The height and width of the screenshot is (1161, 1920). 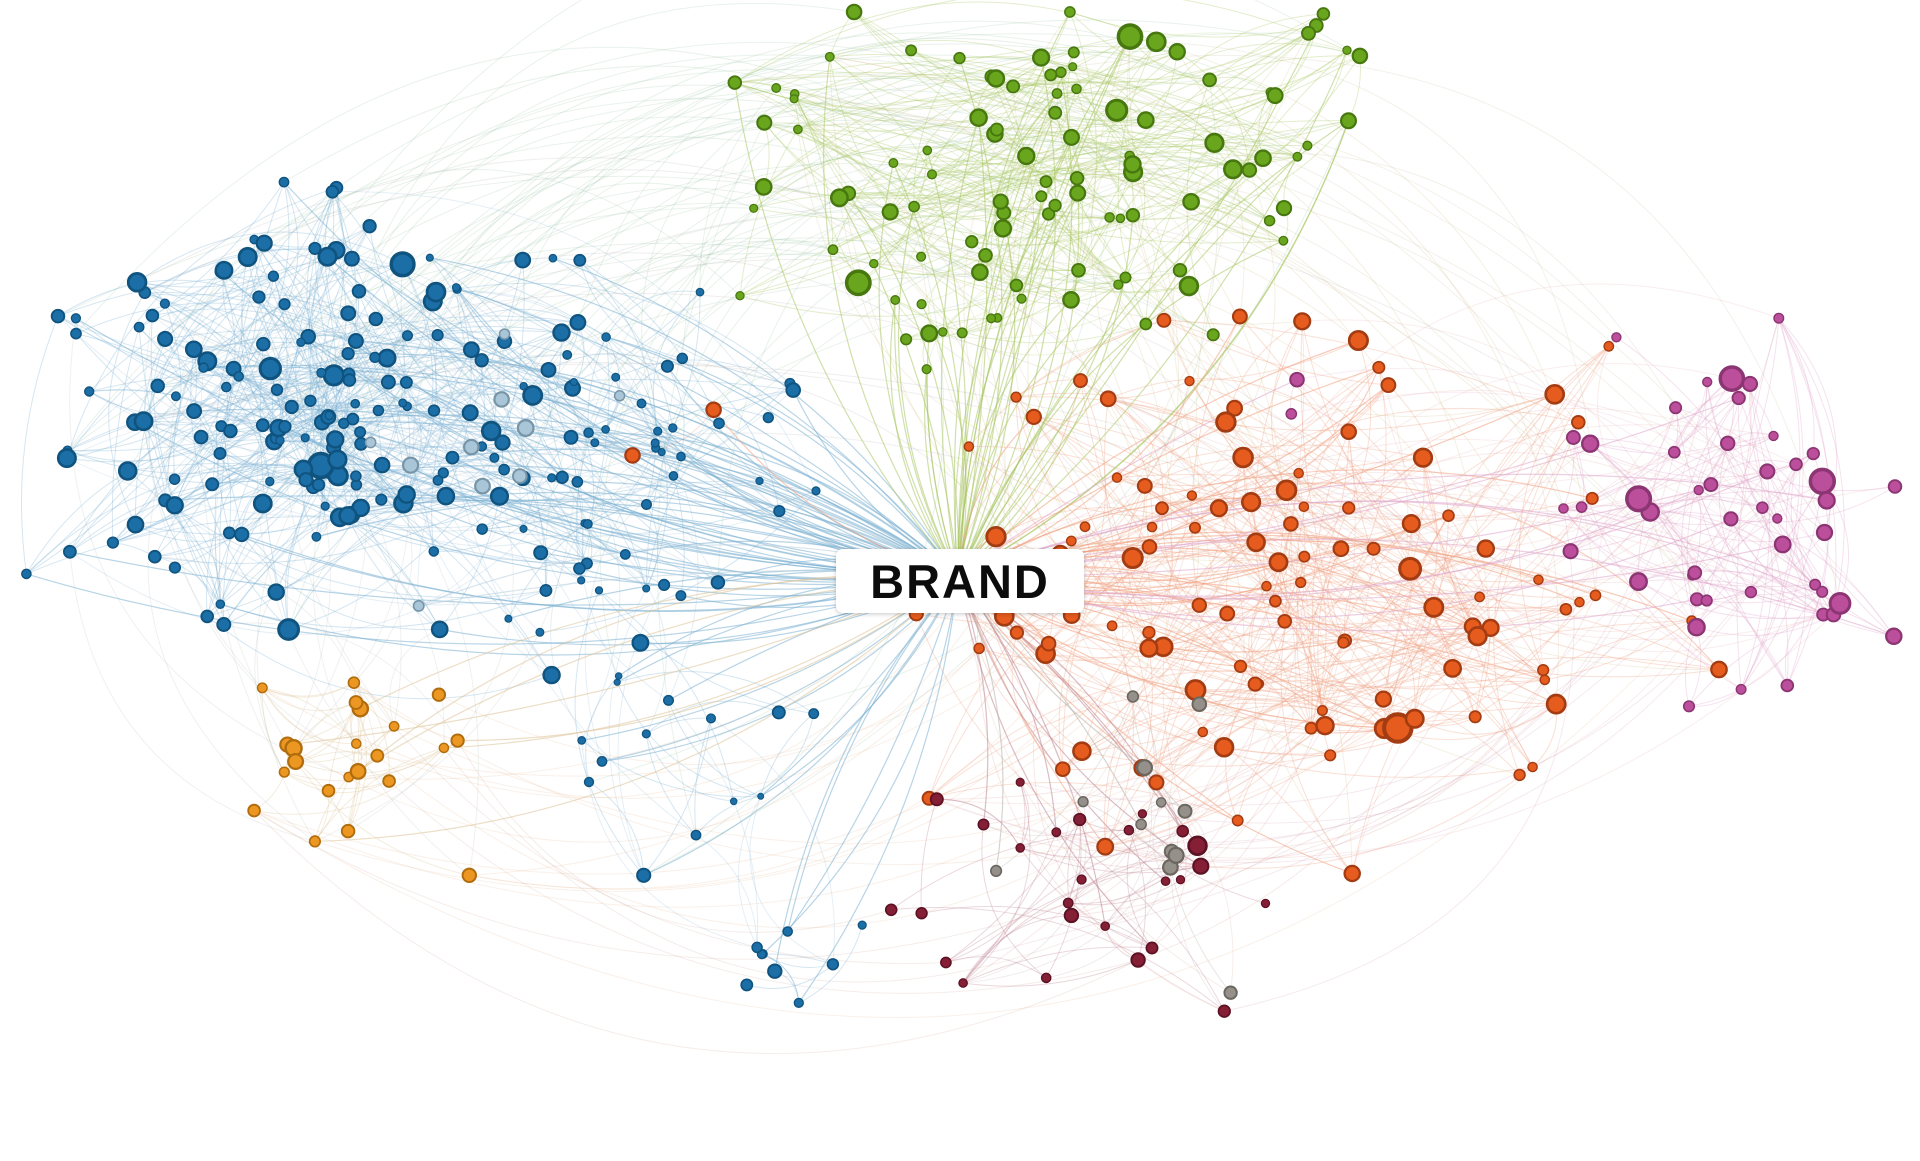 I want to click on node-blue-tail, so click(x=617, y=682).